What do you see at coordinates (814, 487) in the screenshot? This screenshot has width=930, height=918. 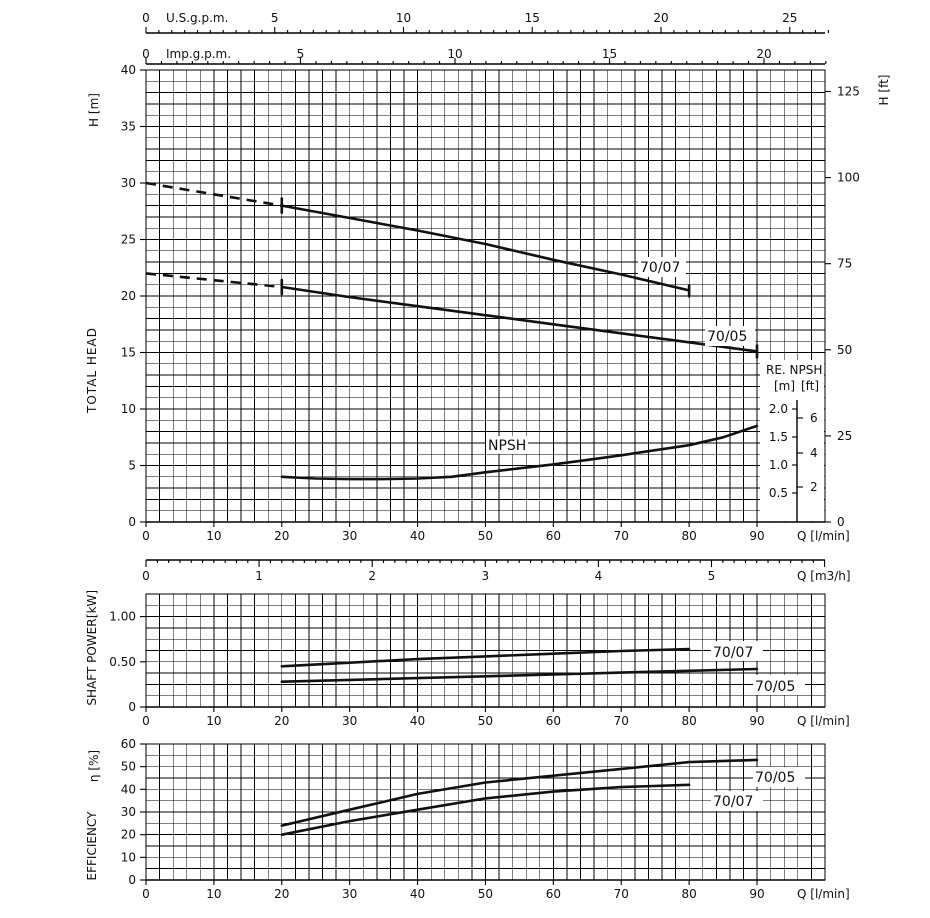 I see `npsh-ft-tick-label: 2` at bounding box center [814, 487].